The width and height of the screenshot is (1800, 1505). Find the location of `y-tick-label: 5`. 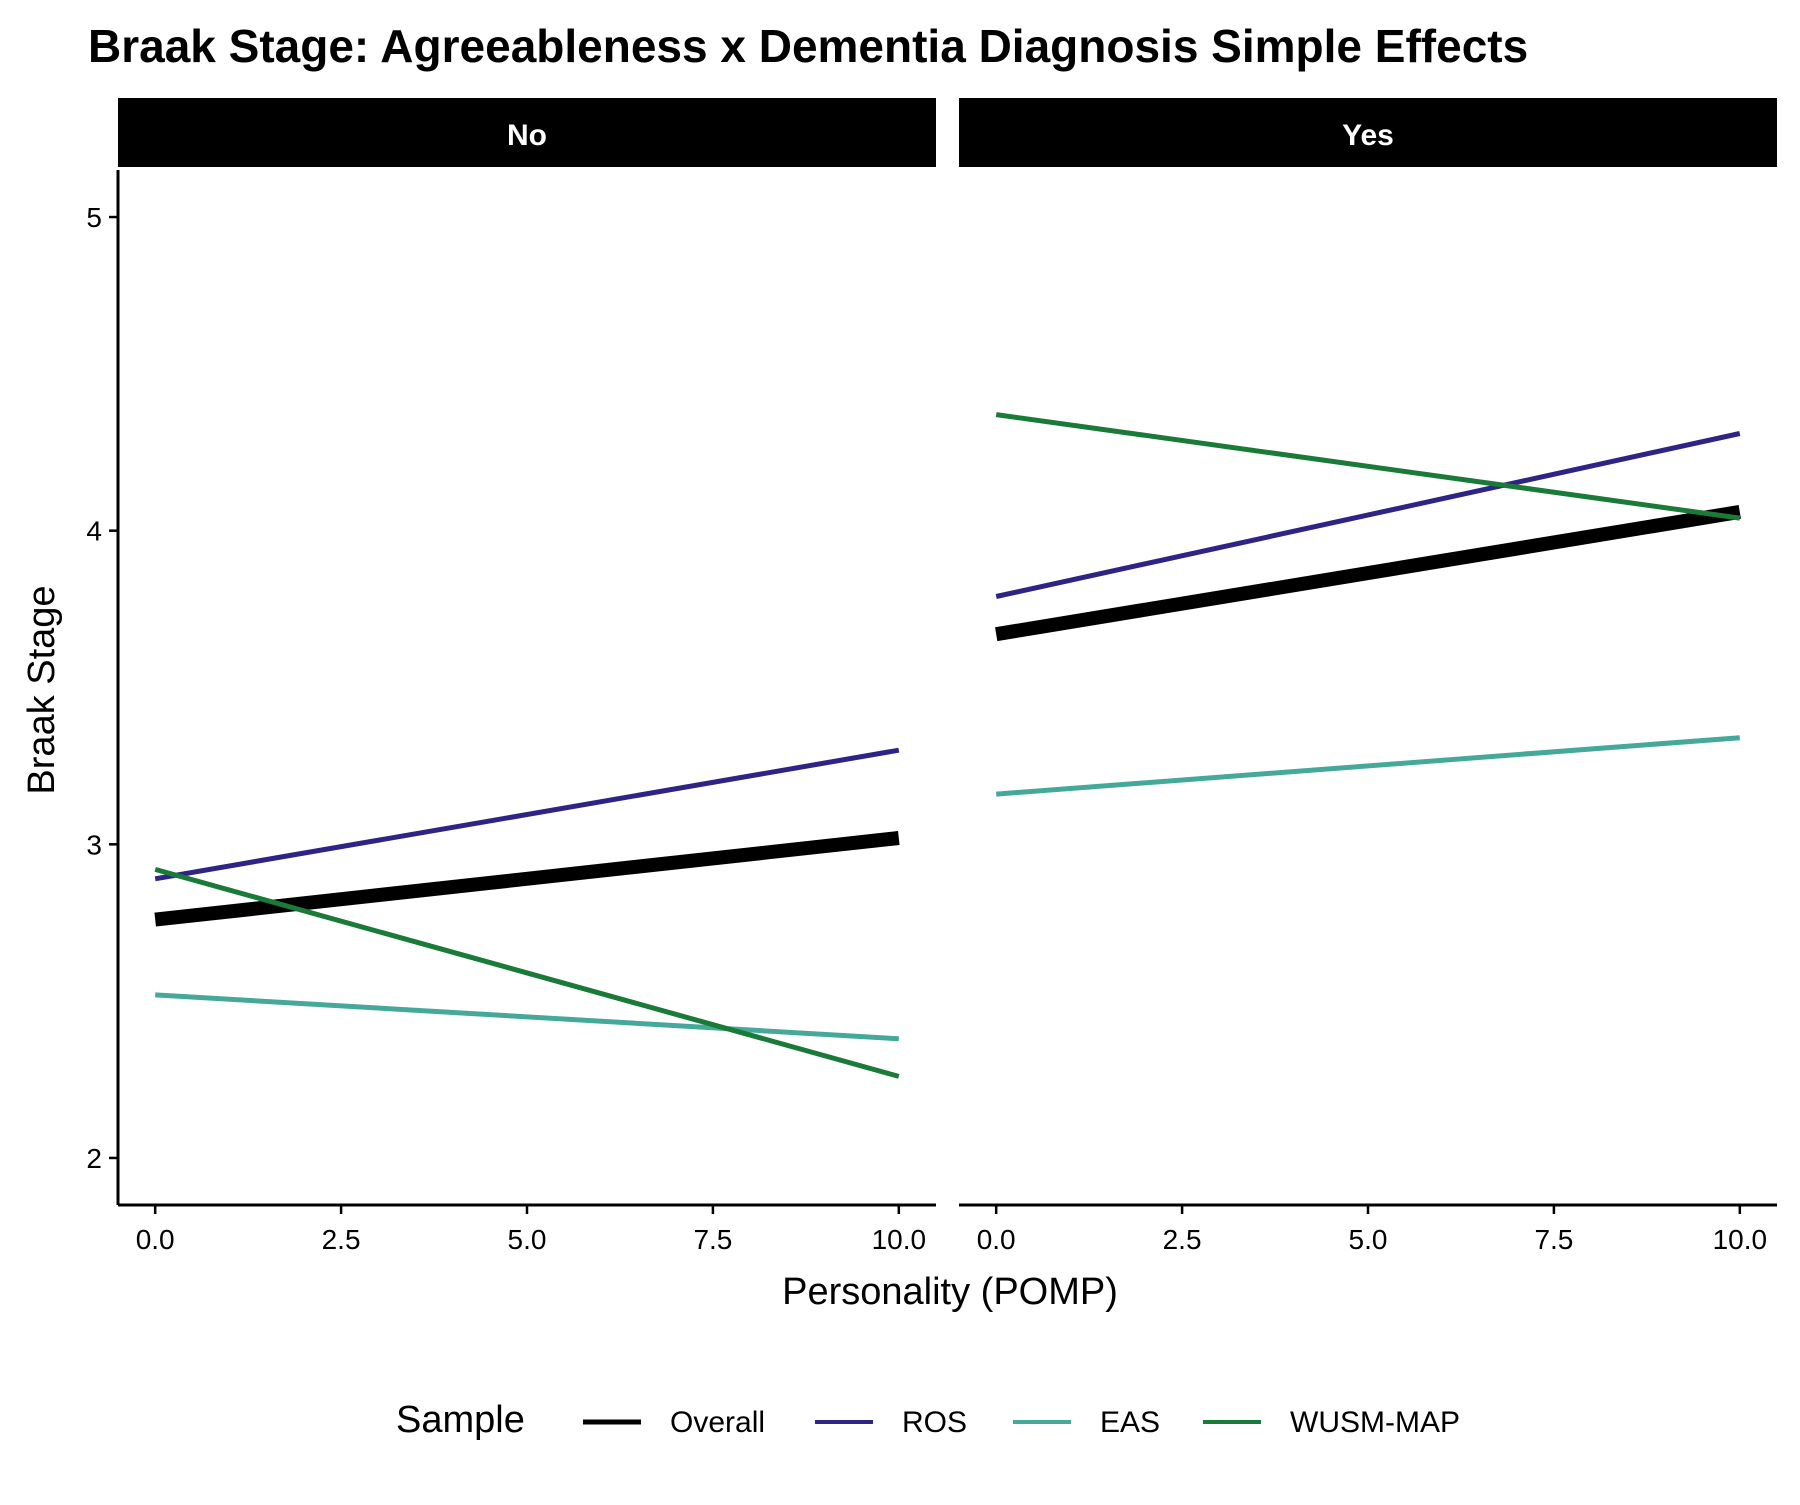

y-tick-label: 5 is located at coordinates (94, 217).